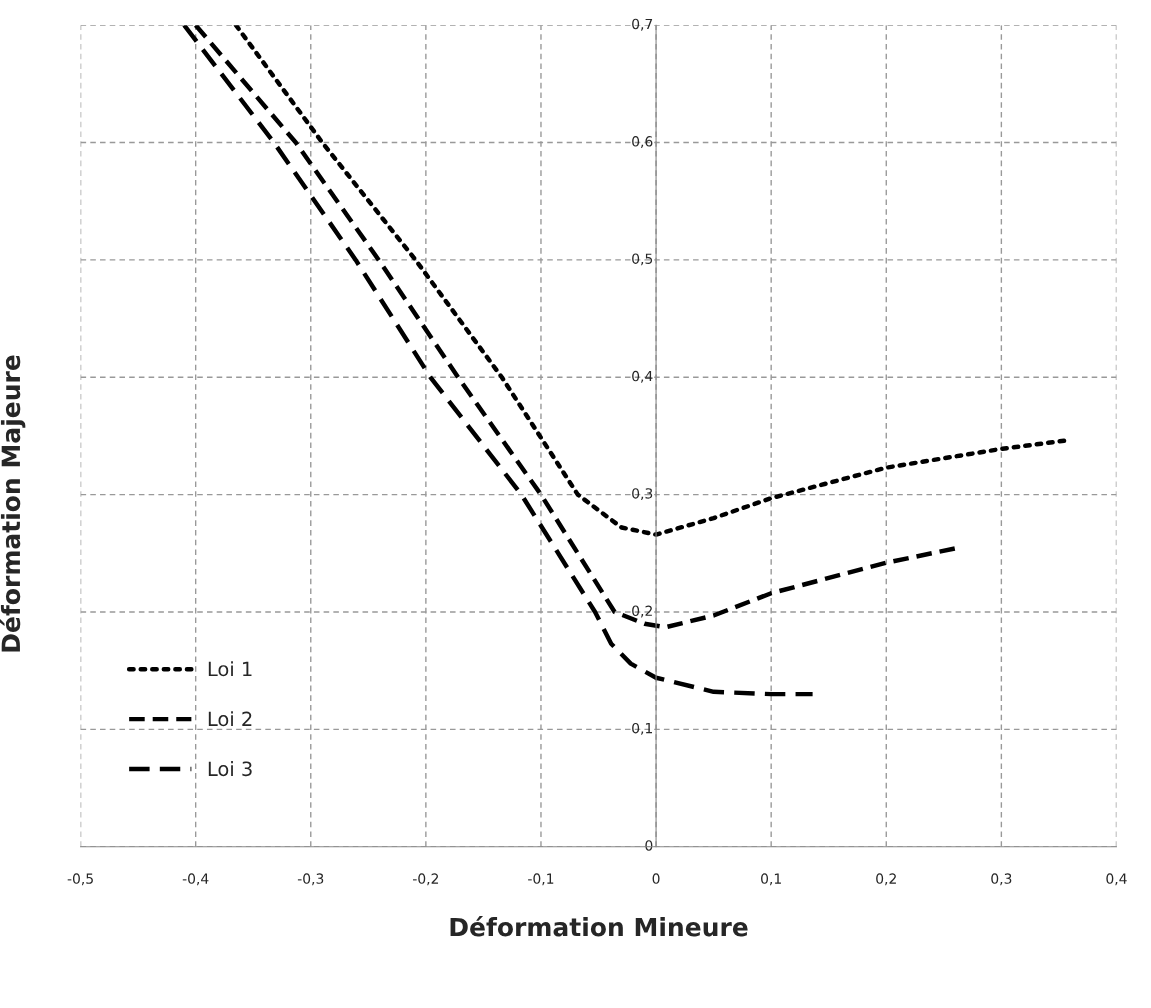  What do you see at coordinates (656, 878) in the screenshot?
I see `x-tick-label: 0` at bounding box center [656, 878].